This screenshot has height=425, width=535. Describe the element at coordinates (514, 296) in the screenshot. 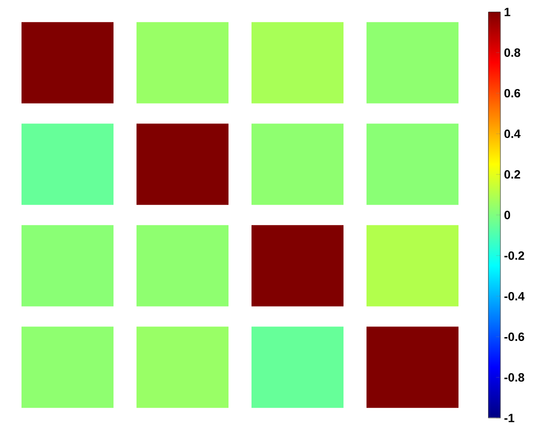

I see `color-bar-label: -0.4` at that location.